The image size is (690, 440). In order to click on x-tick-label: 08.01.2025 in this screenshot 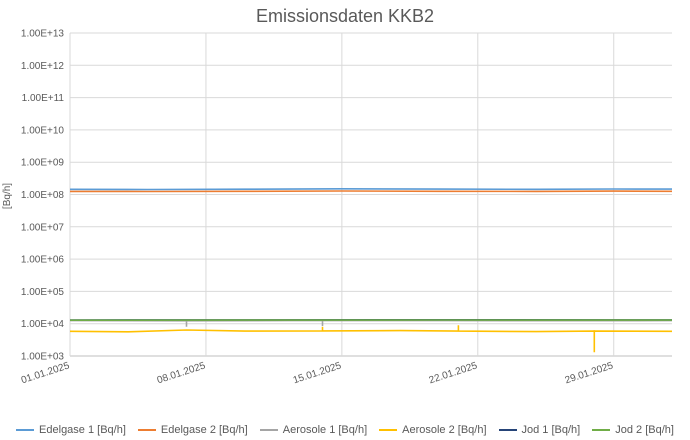, I will do `click(181, 373)`.